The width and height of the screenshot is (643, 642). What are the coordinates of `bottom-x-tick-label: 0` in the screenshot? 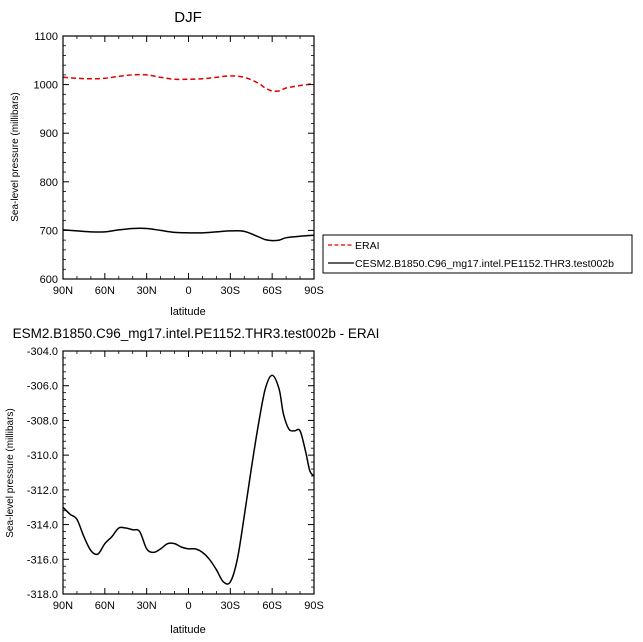 It's located at (188, 606).